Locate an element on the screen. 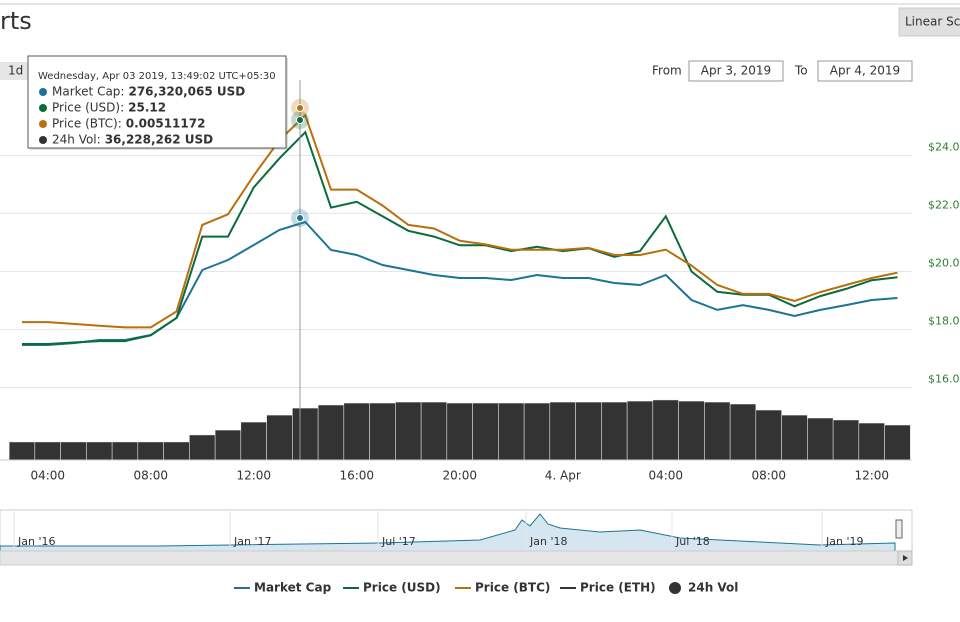 The height and width of the screenshot is (622, 960). range-button: 1d is located at coordinates (15, 71).